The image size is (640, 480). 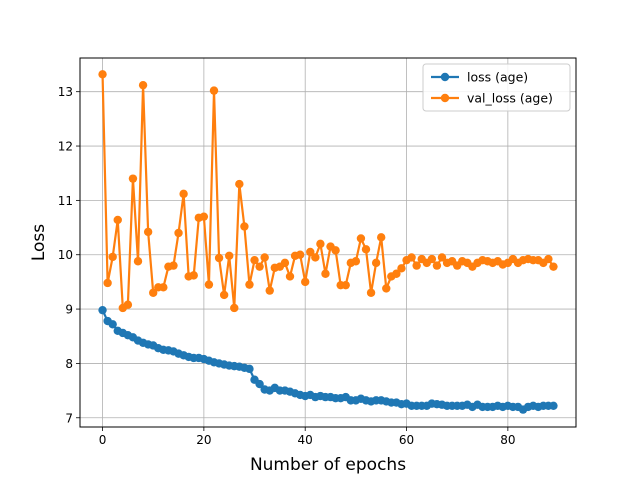 I want to click on y-tick-label: 11, so click(x=65, y=201).